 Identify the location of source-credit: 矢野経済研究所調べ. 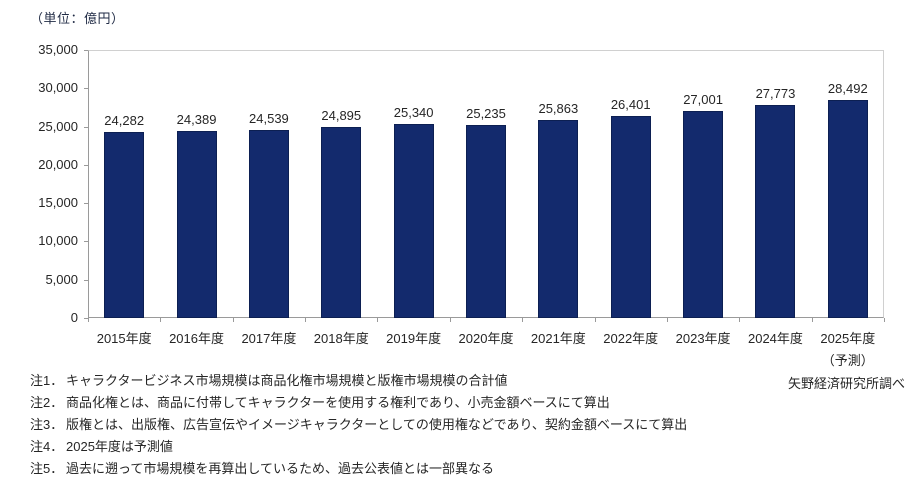
(846, 383).